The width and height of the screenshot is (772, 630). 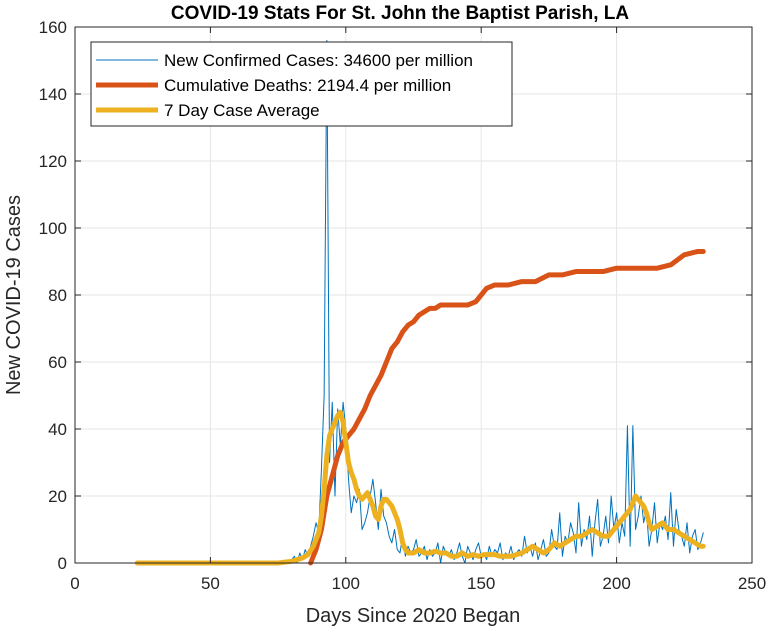 What do you see at coordinates (307, 85) in the screenshot?
I see `legend-label-cumulative-deaths: Cumulative Deaths: 2194.4 per million` at bounding box center [307, 85].